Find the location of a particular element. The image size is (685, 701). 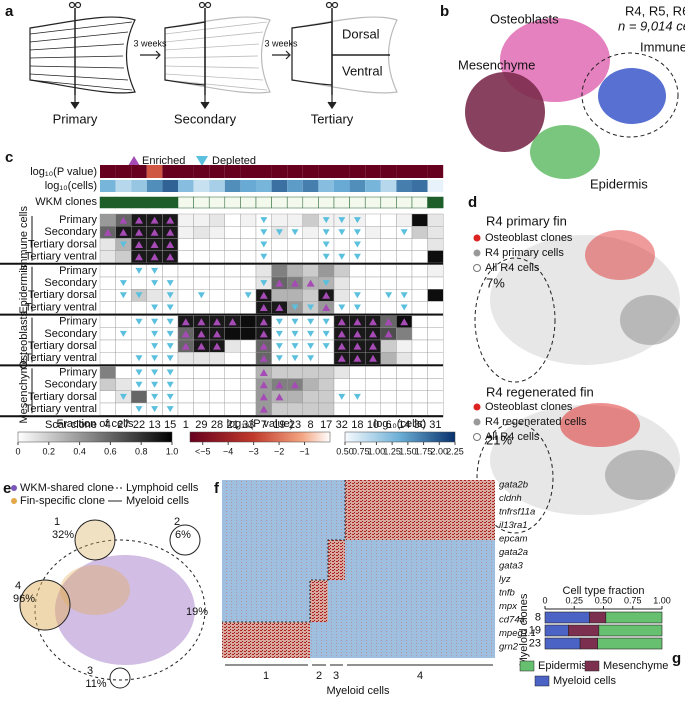

gene-label: lyz is located at coordinates (505, 579).